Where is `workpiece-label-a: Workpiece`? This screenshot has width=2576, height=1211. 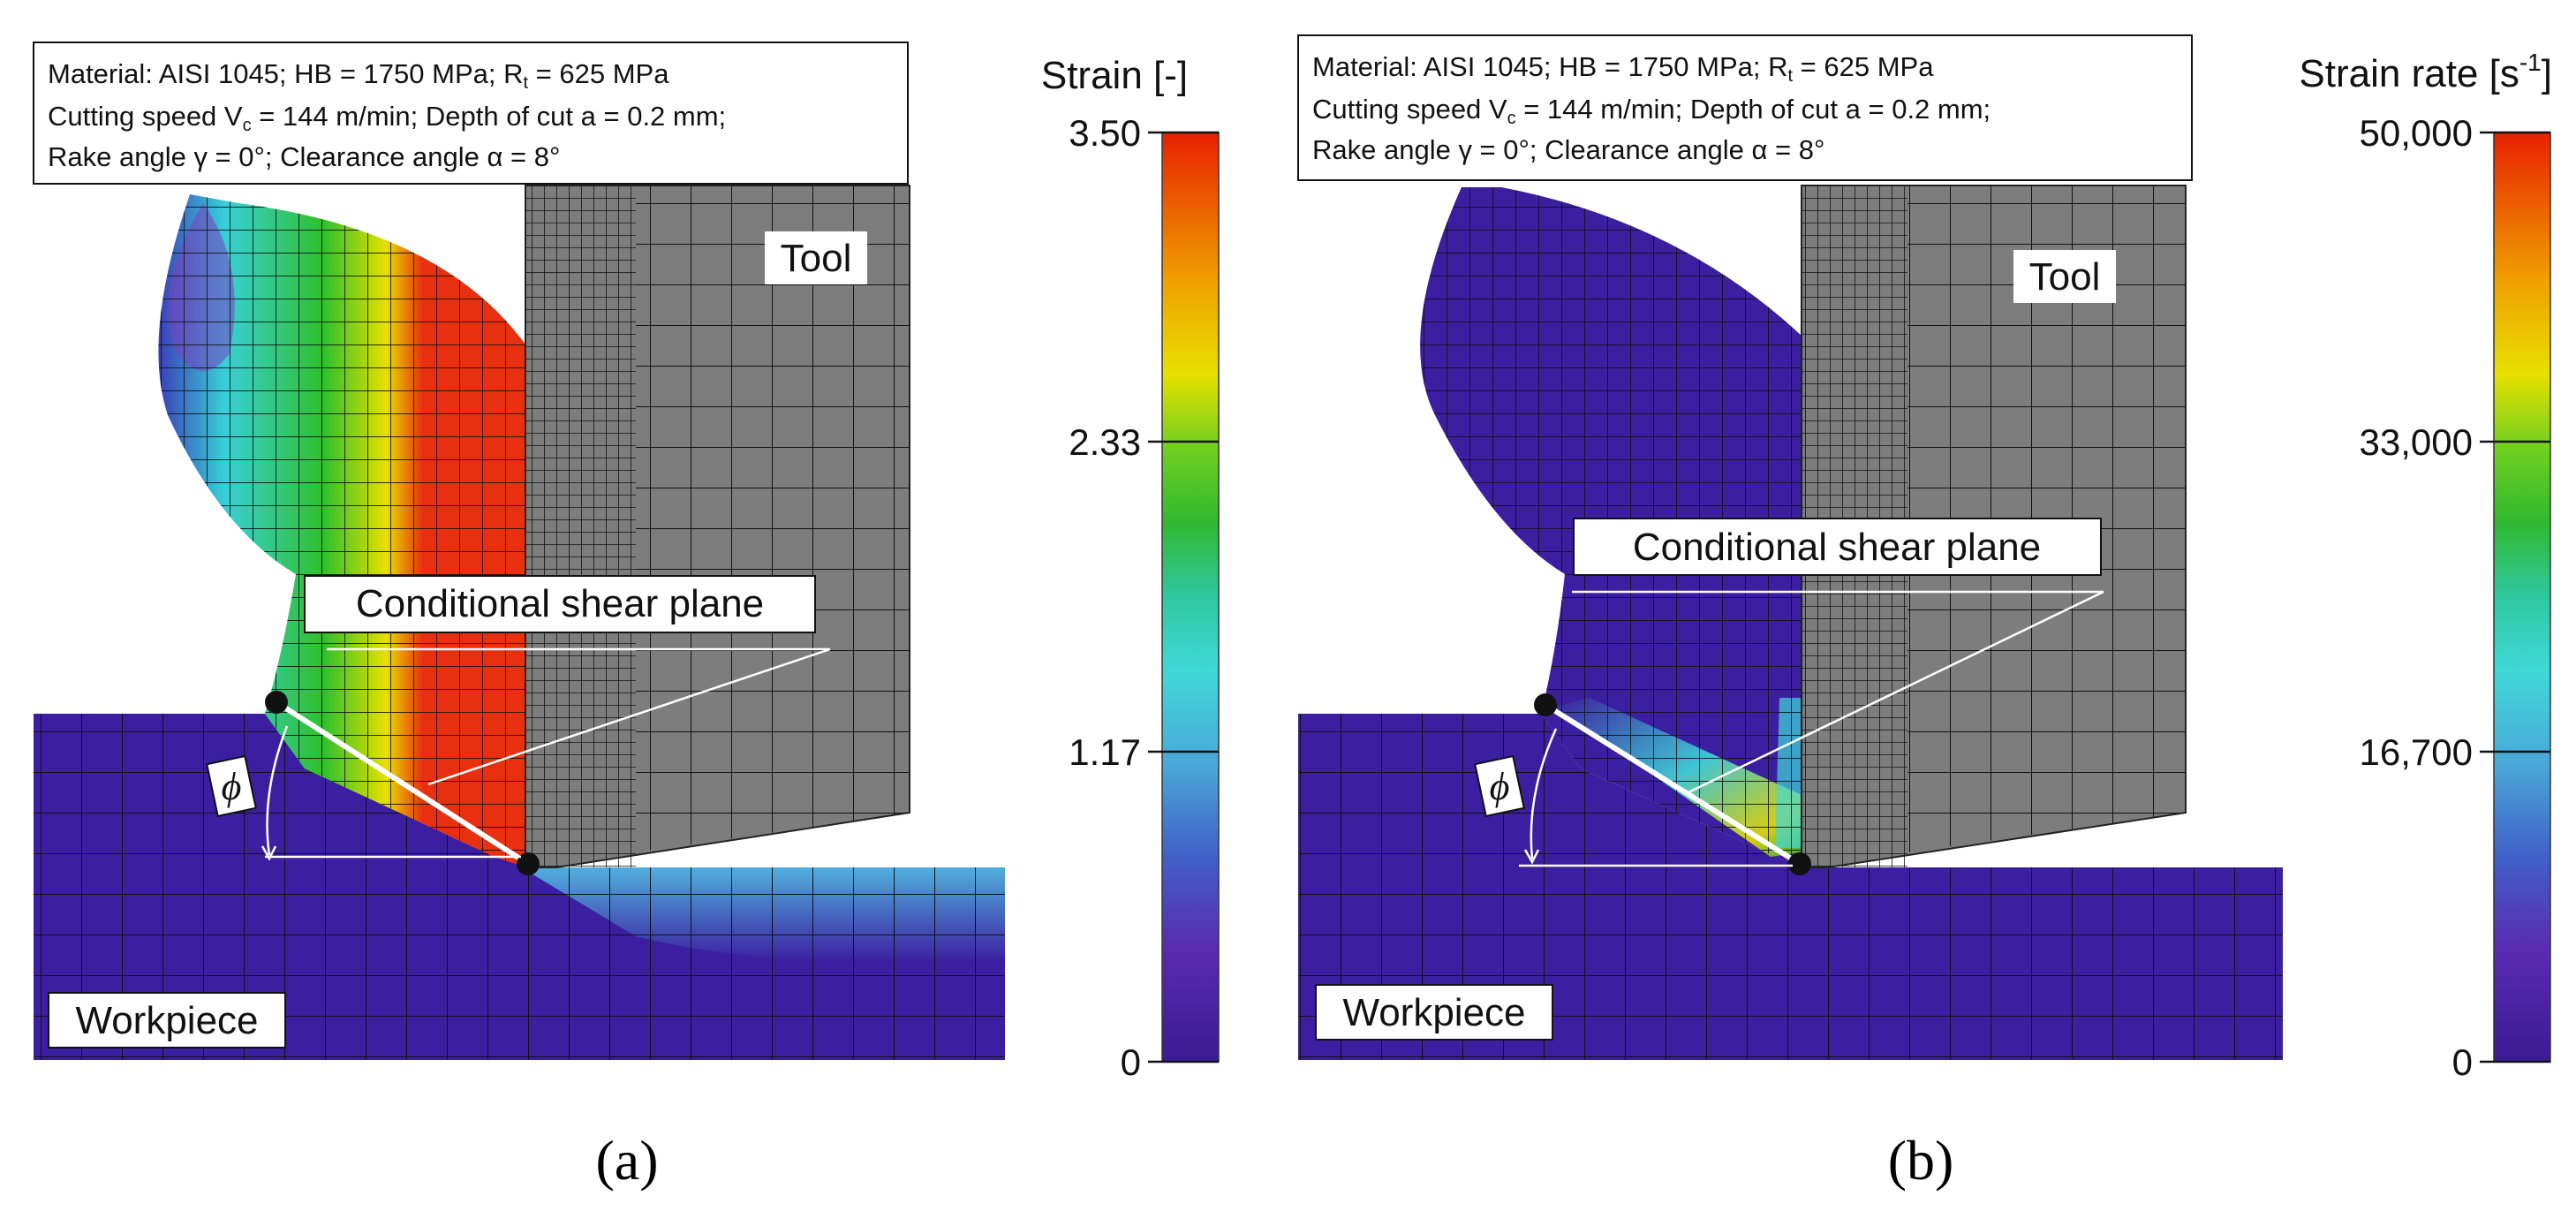
workpiece-label-a: Workpiece is located at coordinates (167, 1020).